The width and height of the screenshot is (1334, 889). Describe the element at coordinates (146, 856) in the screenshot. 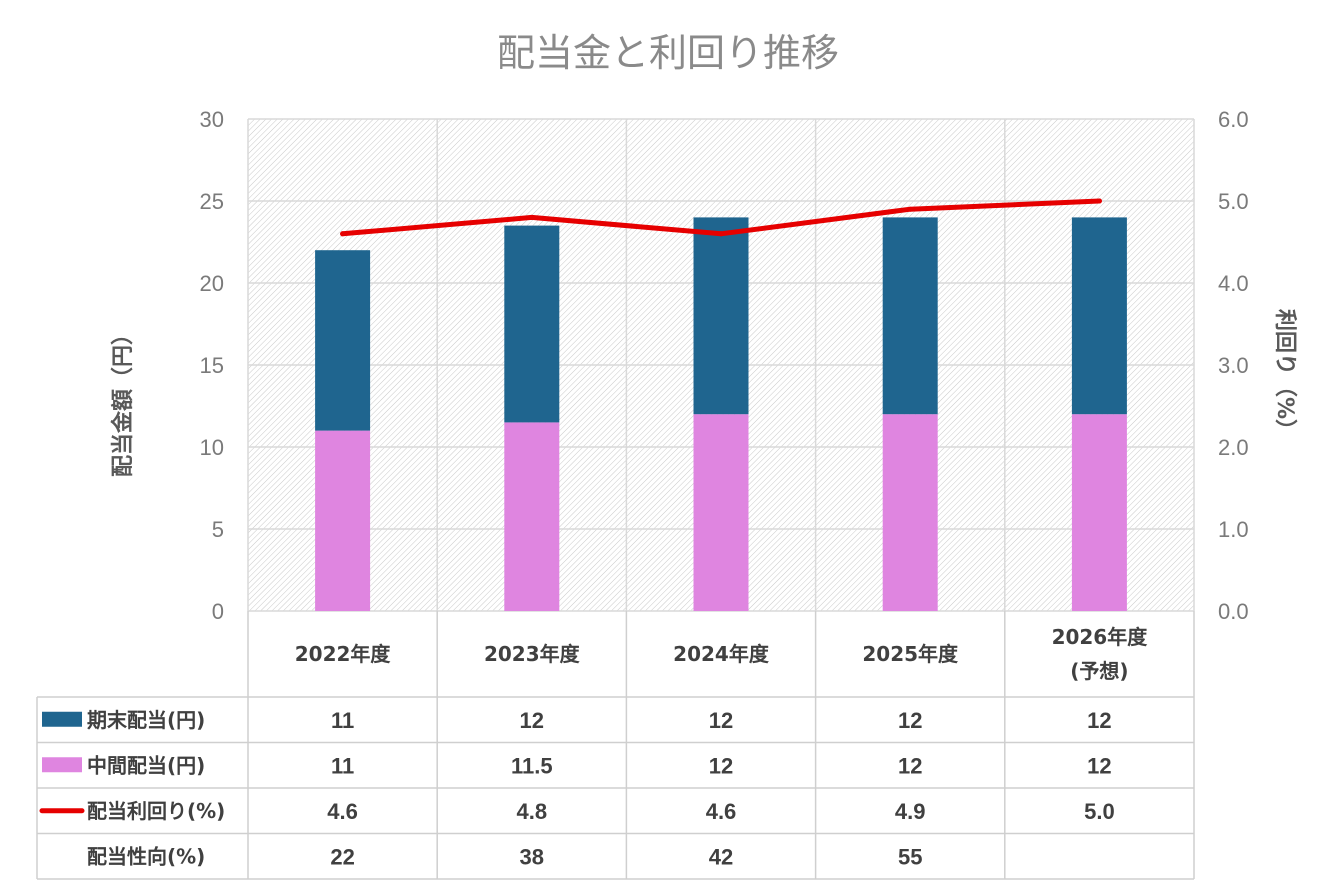

I see `table-row-label: 配当性向(%)` at that location.